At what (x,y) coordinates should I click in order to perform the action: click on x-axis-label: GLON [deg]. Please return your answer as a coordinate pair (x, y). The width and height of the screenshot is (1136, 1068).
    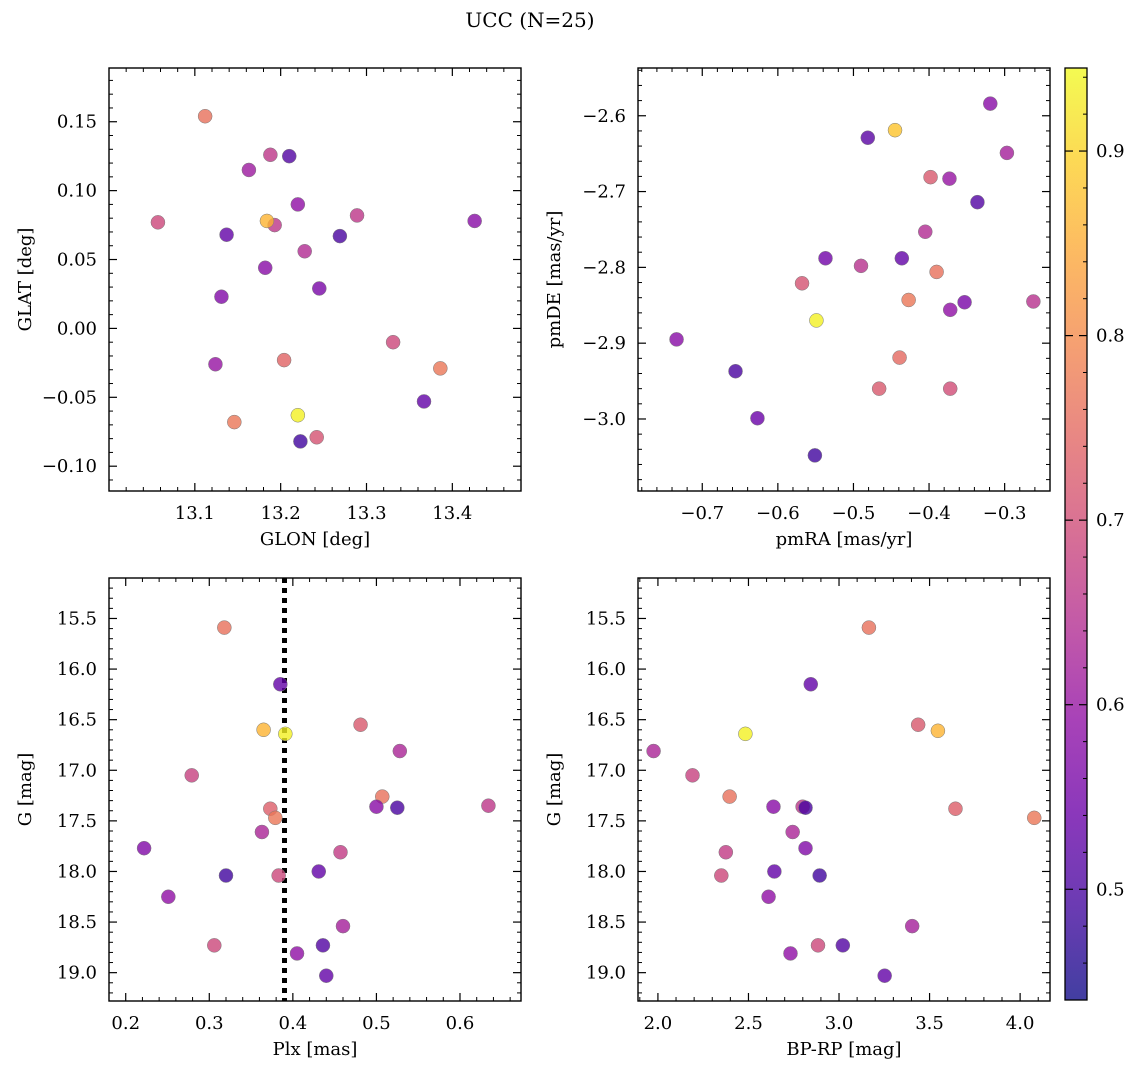
    Looking at the image, I should click on (315, 539).